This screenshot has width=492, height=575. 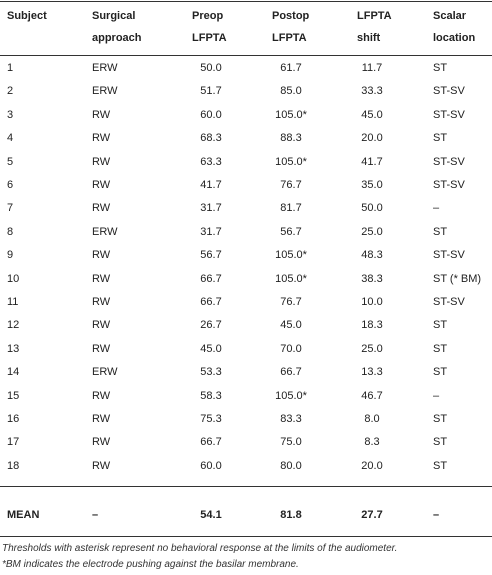 What do you see at coordinates (291, 68) in the screenshot?
I see `table-cell: 61.7` at bounding box center [291, 68].